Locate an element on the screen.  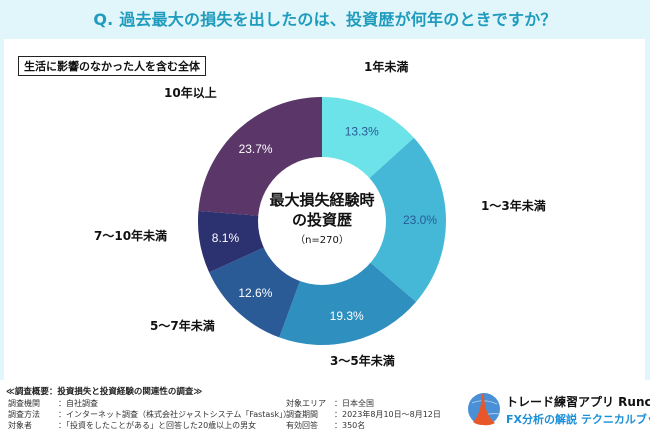
value-label-5: 8.1% is located at coordinates (226, 238).